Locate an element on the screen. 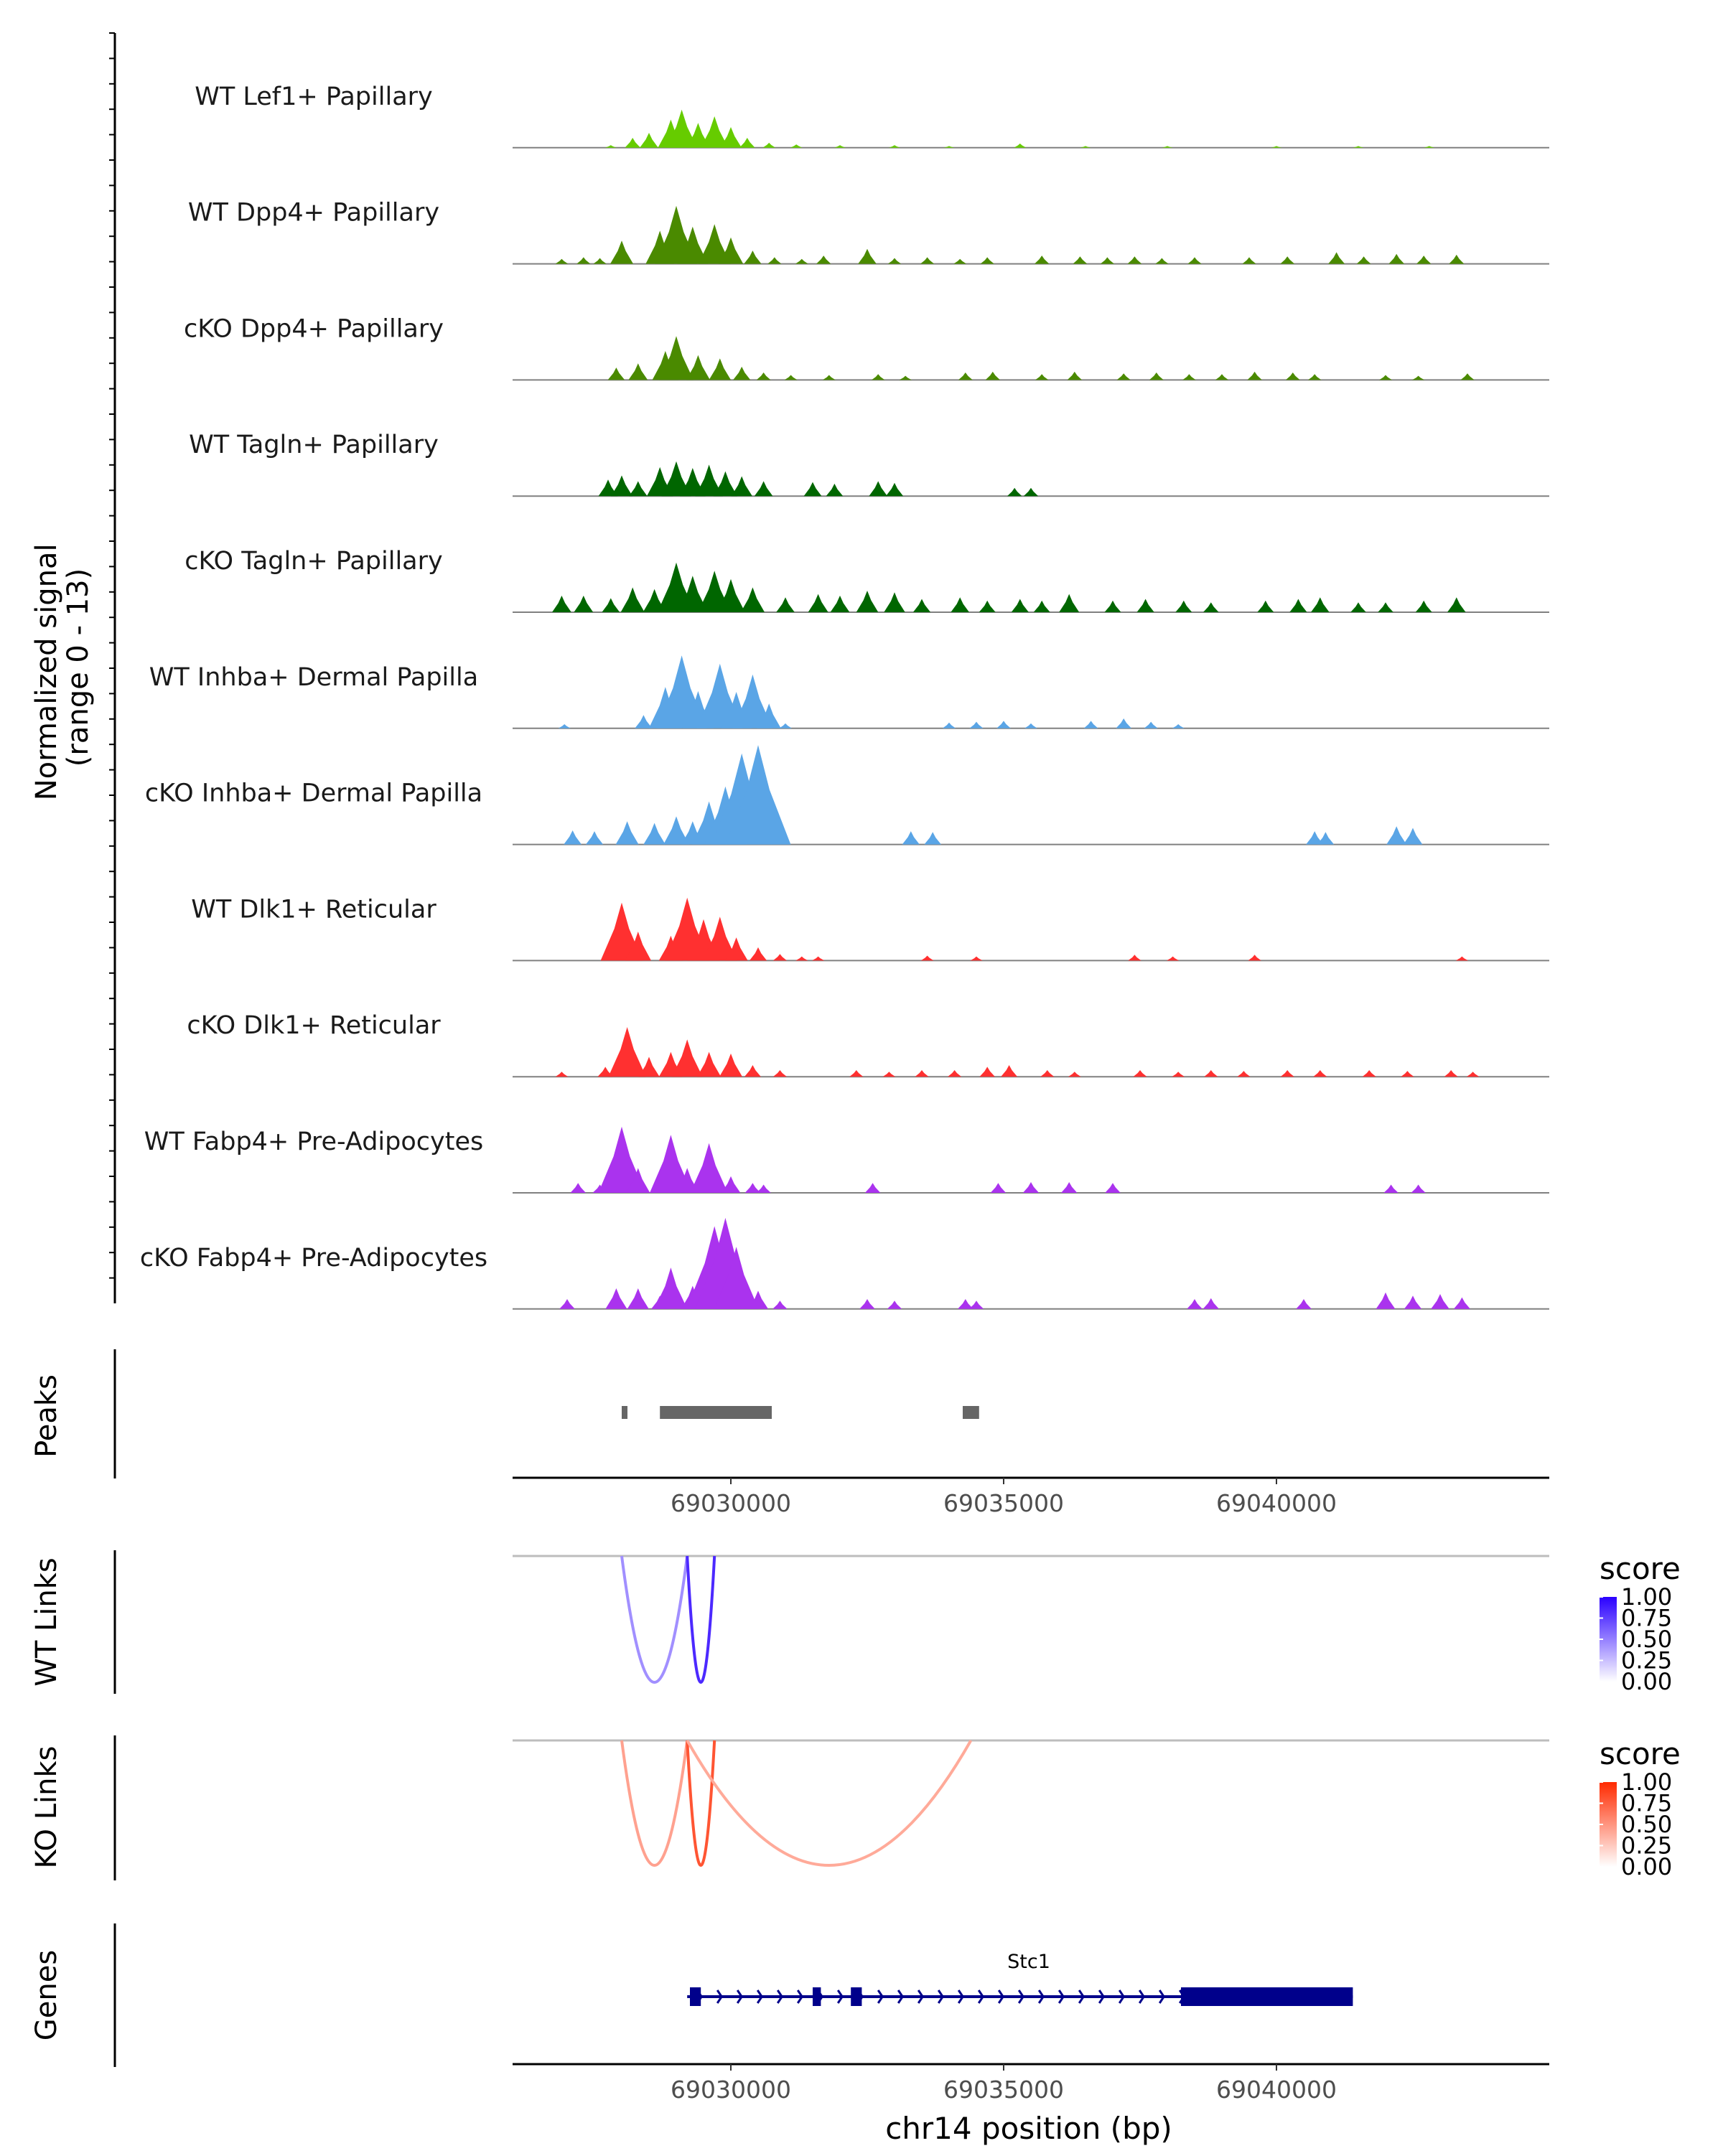 The image size is (1723, 2156). track-label: cKO Tagln+ Papillary is located at coordinates (314, 561).